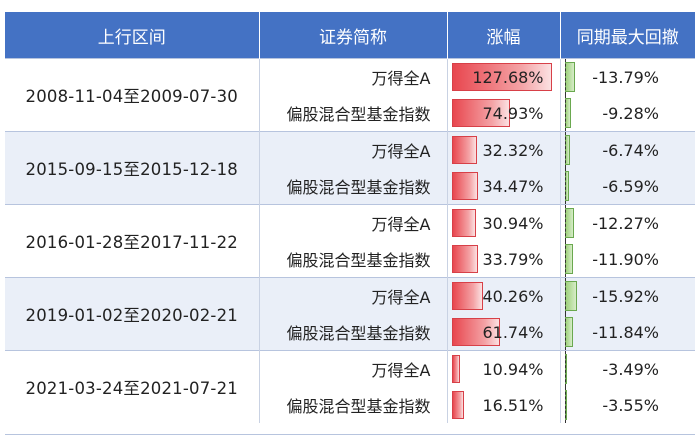 Image resolution: width=700 pixels, height=444 pixels. I want to click on drawdown-cell: -11.90%, so click(627, 259).